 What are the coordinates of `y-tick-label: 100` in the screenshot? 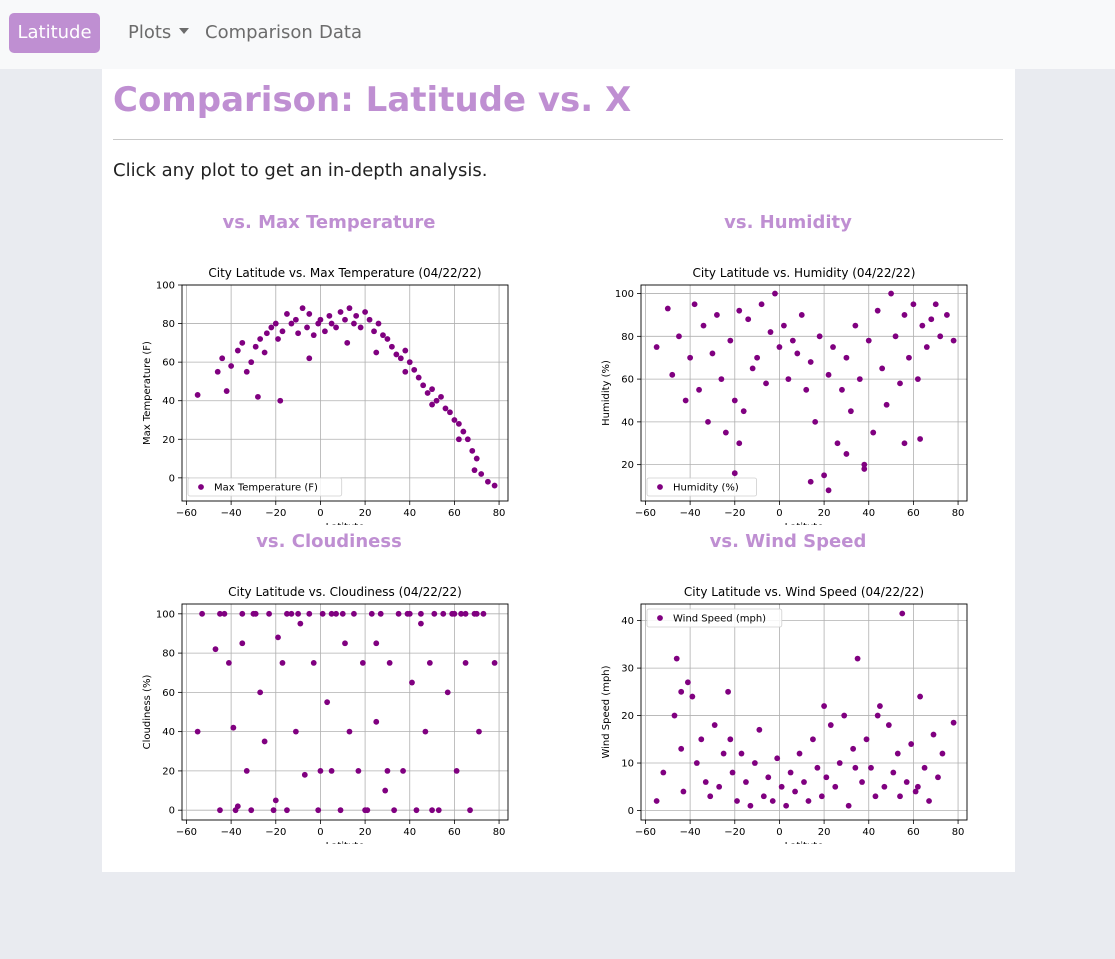 It's located at (624, 294).